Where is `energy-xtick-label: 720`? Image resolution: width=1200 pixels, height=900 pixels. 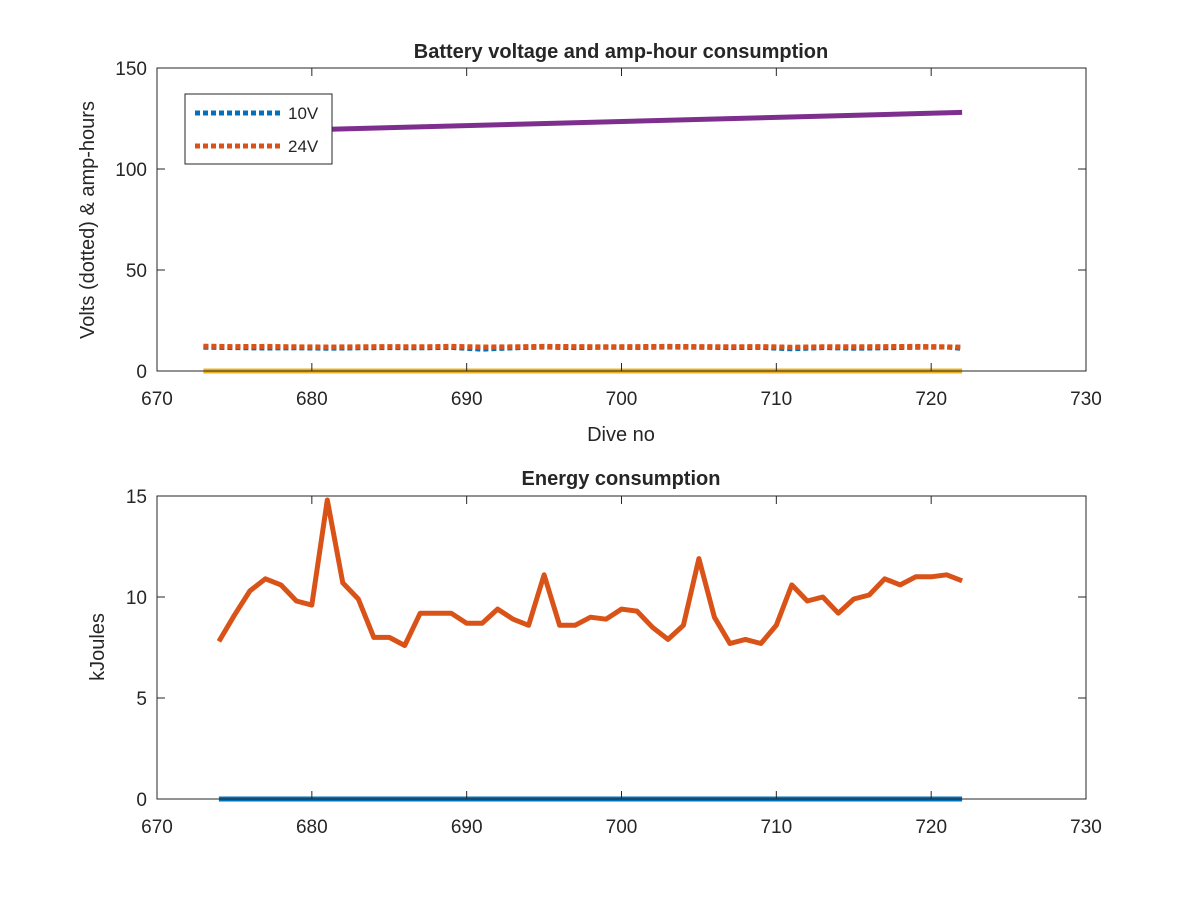
energy-xtick-label: 720 is located at coordinates (931, 827).